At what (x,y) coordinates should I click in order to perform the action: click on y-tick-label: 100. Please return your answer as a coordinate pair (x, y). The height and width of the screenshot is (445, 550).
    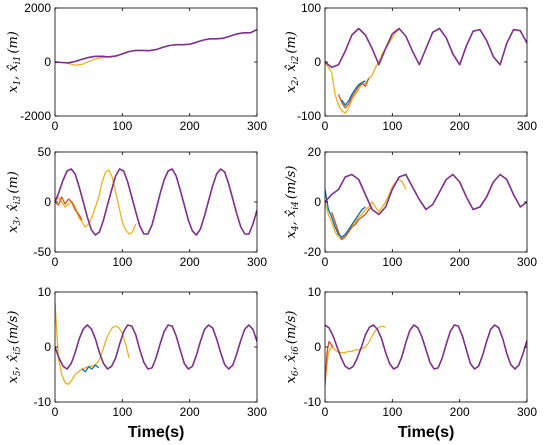
    Looking at the image, I should click on (311, 8).